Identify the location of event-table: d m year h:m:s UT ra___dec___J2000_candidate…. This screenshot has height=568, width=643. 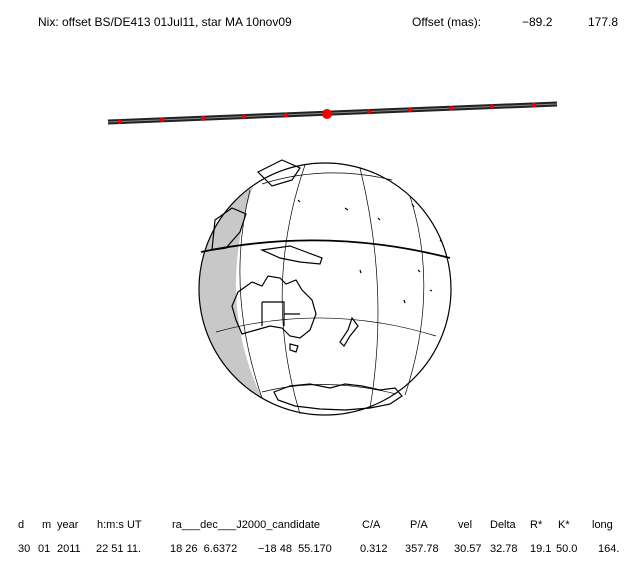
(318, 537).